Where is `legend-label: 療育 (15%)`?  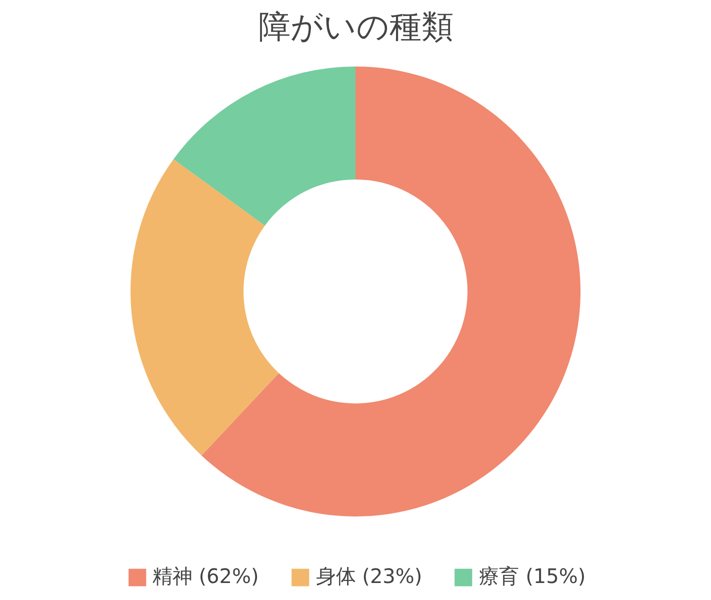
legend-label: 療育 (15%) is located at coordinates (532, 576).